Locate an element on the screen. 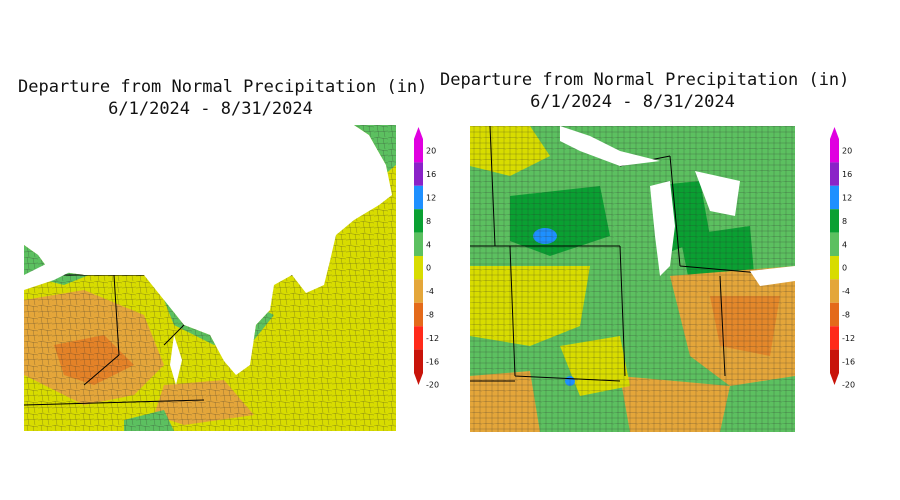 The height and width of the screenshot is (500, 900). legend-midwest: 20 16 12 8 4 0 -4 -8 -12 -16 -20 is located at coordinates (846, 269).